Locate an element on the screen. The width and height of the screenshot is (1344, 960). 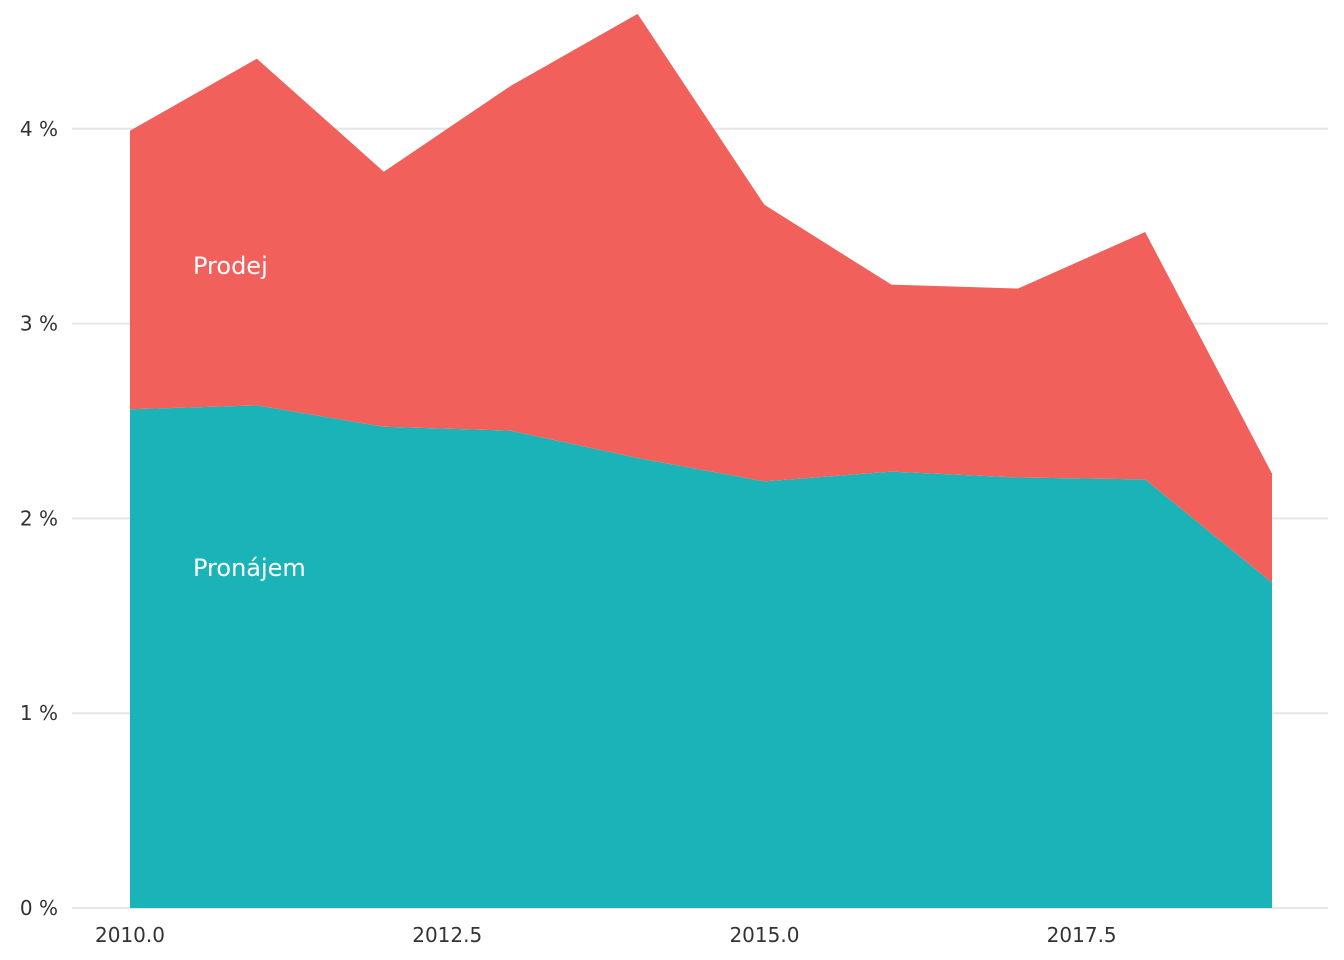
y-tick-label: 2 % is located at coordinates (39, 518).